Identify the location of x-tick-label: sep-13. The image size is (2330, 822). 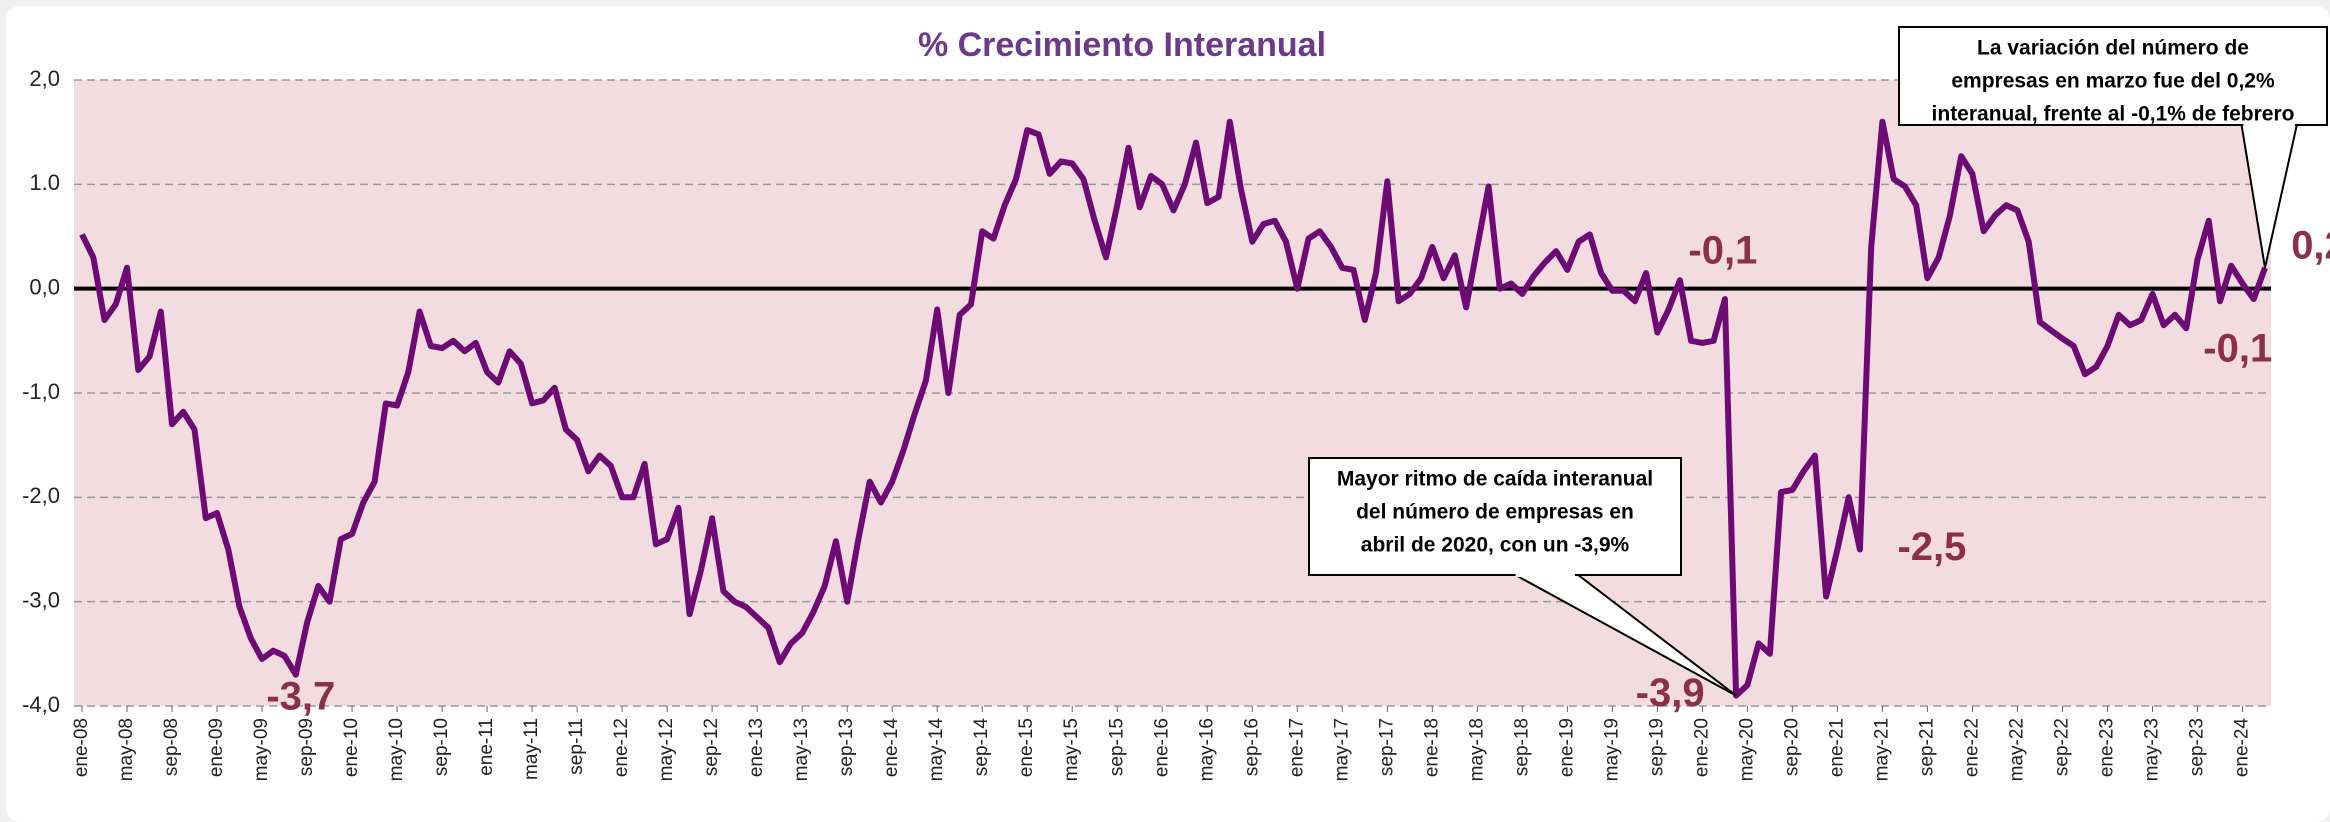
(846, 747).